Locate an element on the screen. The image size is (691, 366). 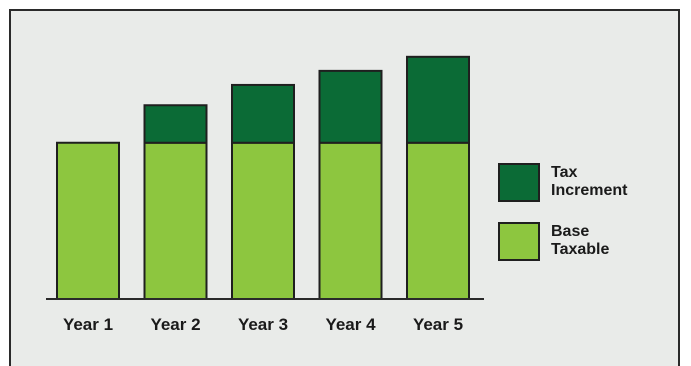
legend-label-tax-increment-line-2: Increment is located at coordinates (589, 190).